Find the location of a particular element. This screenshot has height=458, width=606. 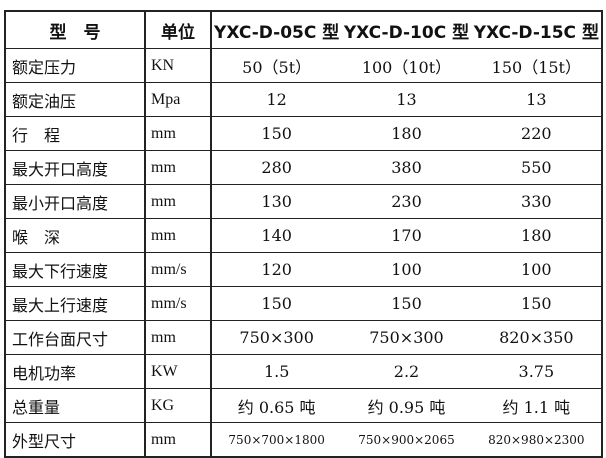

value-cell: 130 is located at coordinates (276, 201).